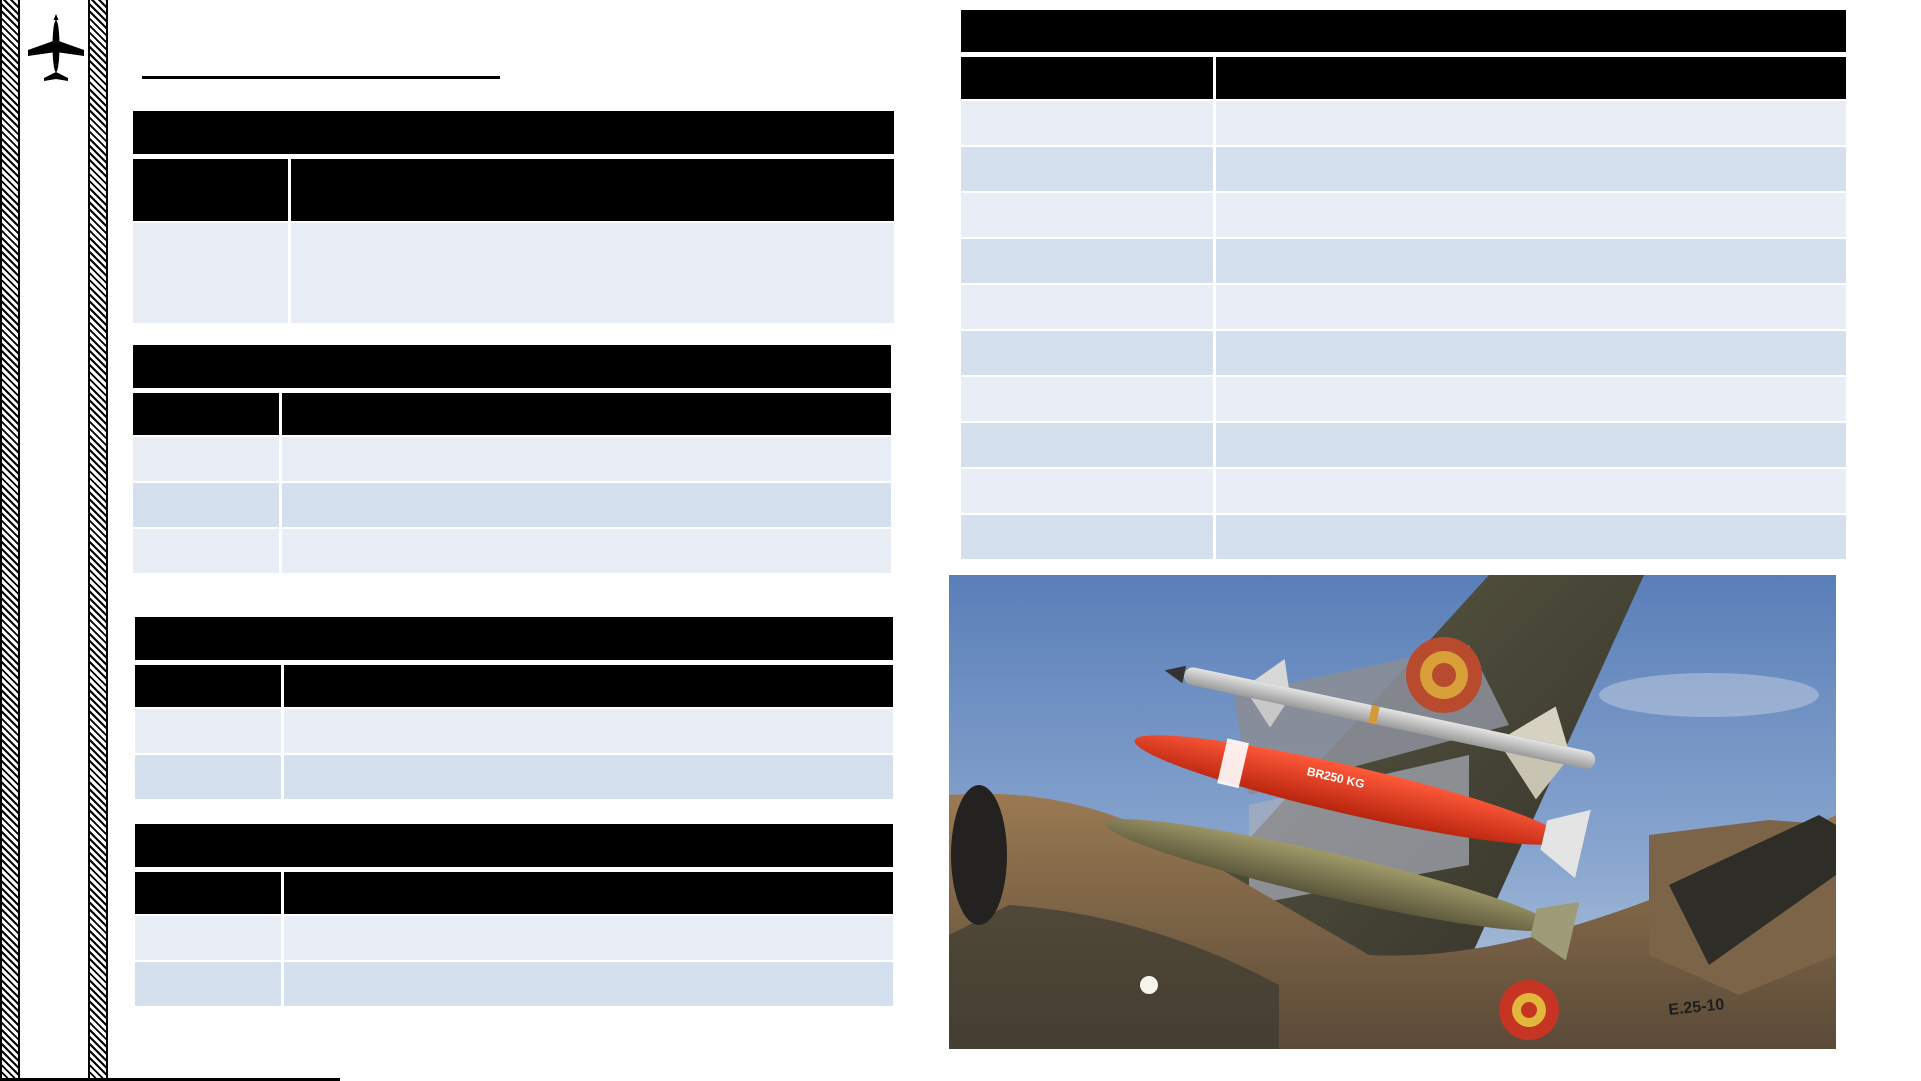  Describe the element at coordinates (321, 77) in the screenshot. I see `page-title-underline` at that location.